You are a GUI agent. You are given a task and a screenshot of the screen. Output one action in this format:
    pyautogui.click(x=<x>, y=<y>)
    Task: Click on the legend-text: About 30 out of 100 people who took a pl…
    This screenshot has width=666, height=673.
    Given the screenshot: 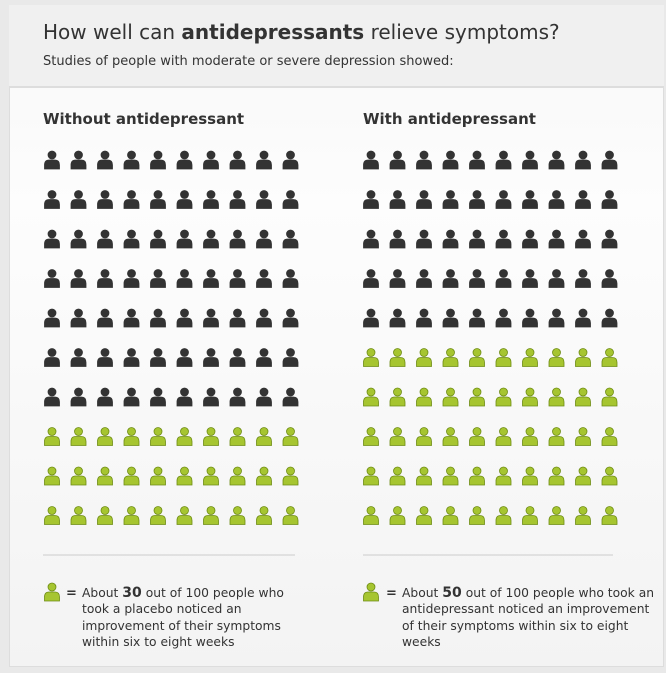 What is the action you would take?
    pyautogui.click(x=198, y=617)
    